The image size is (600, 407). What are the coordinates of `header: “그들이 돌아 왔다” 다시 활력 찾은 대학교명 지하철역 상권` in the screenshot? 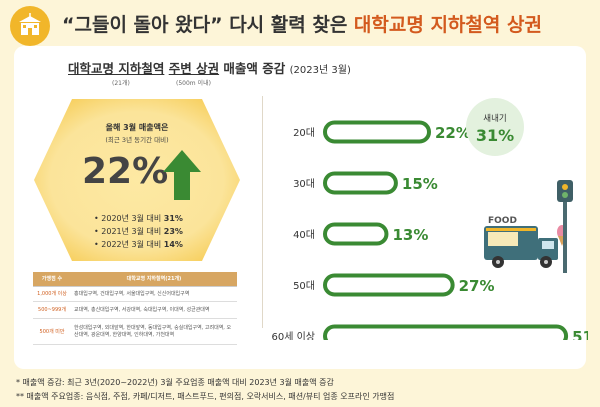 It's located at (300, 23).